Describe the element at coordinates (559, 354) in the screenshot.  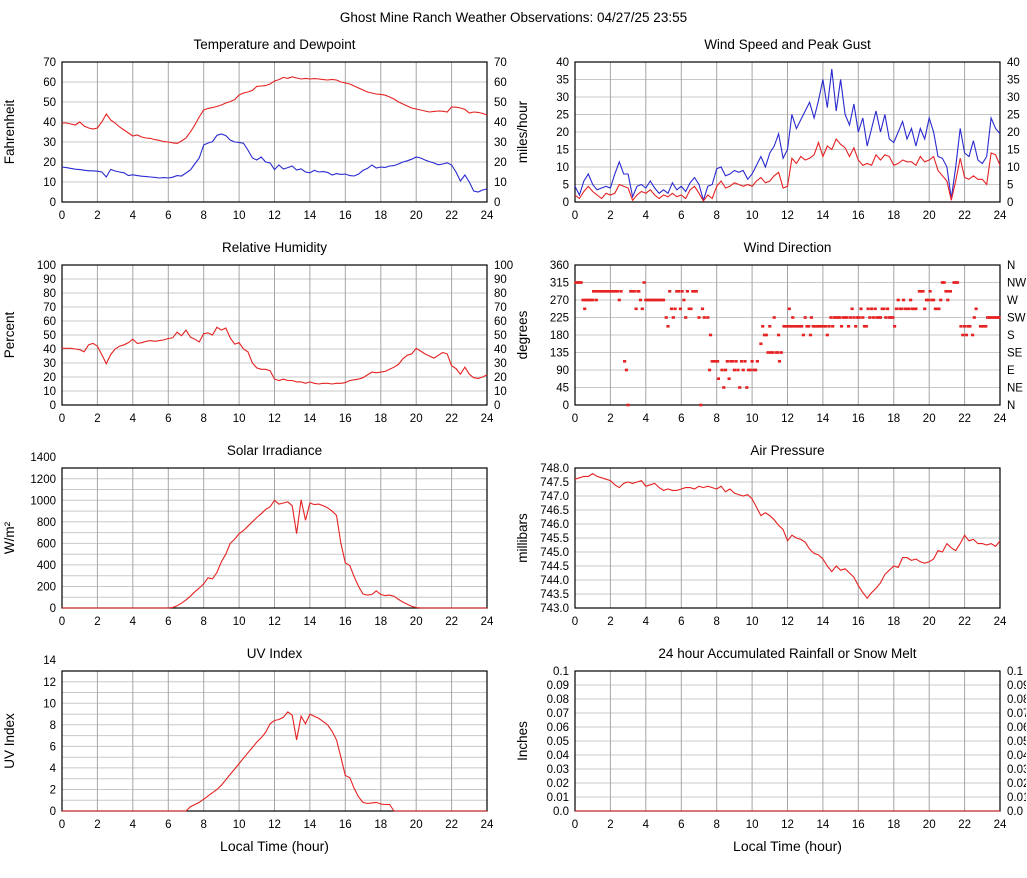
I see `y-tick-label: 135` at that location.